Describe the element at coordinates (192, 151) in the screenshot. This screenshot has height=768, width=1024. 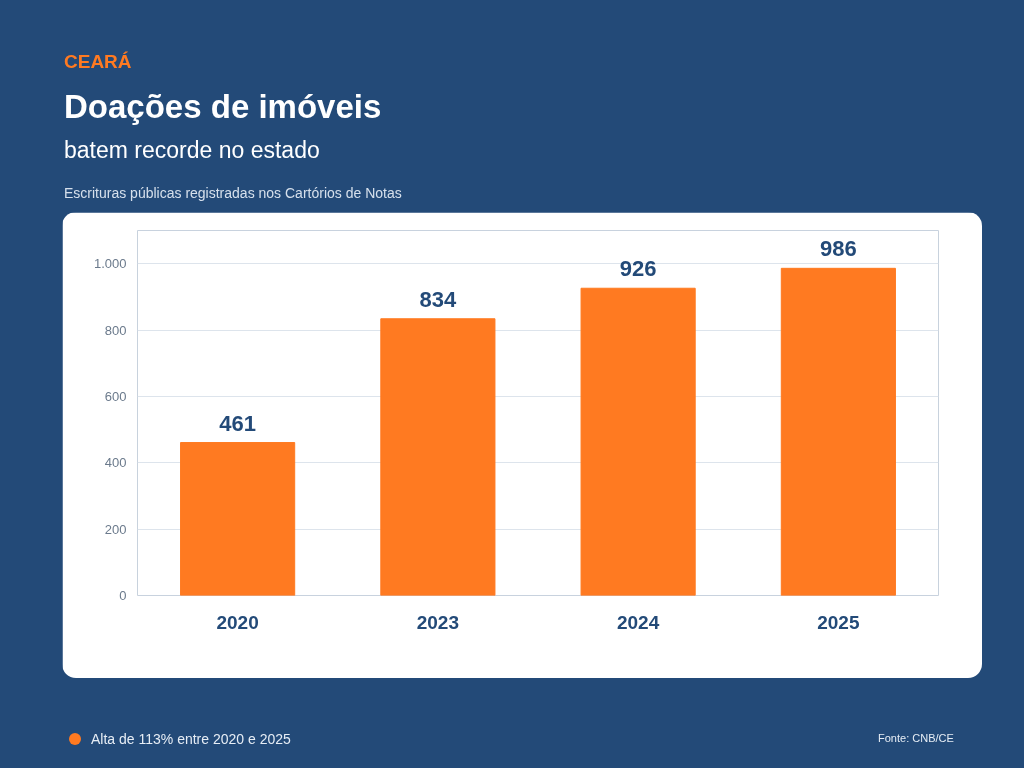
I see `chart-subtitle: batem recorde no estado` at that location.